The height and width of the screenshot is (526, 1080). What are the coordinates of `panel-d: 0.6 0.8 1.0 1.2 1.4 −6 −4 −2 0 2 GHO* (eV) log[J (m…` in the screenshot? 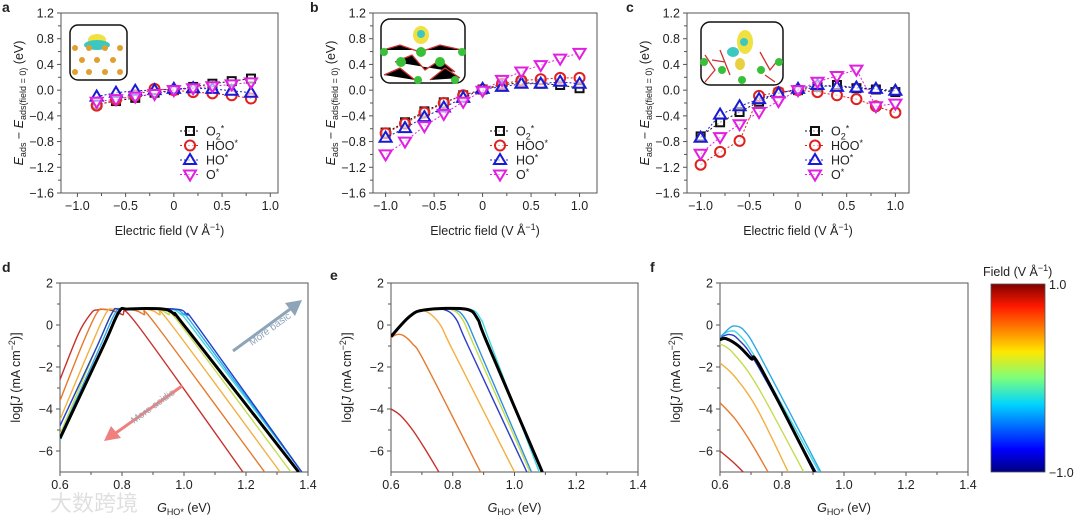 It's located at (162, 397).